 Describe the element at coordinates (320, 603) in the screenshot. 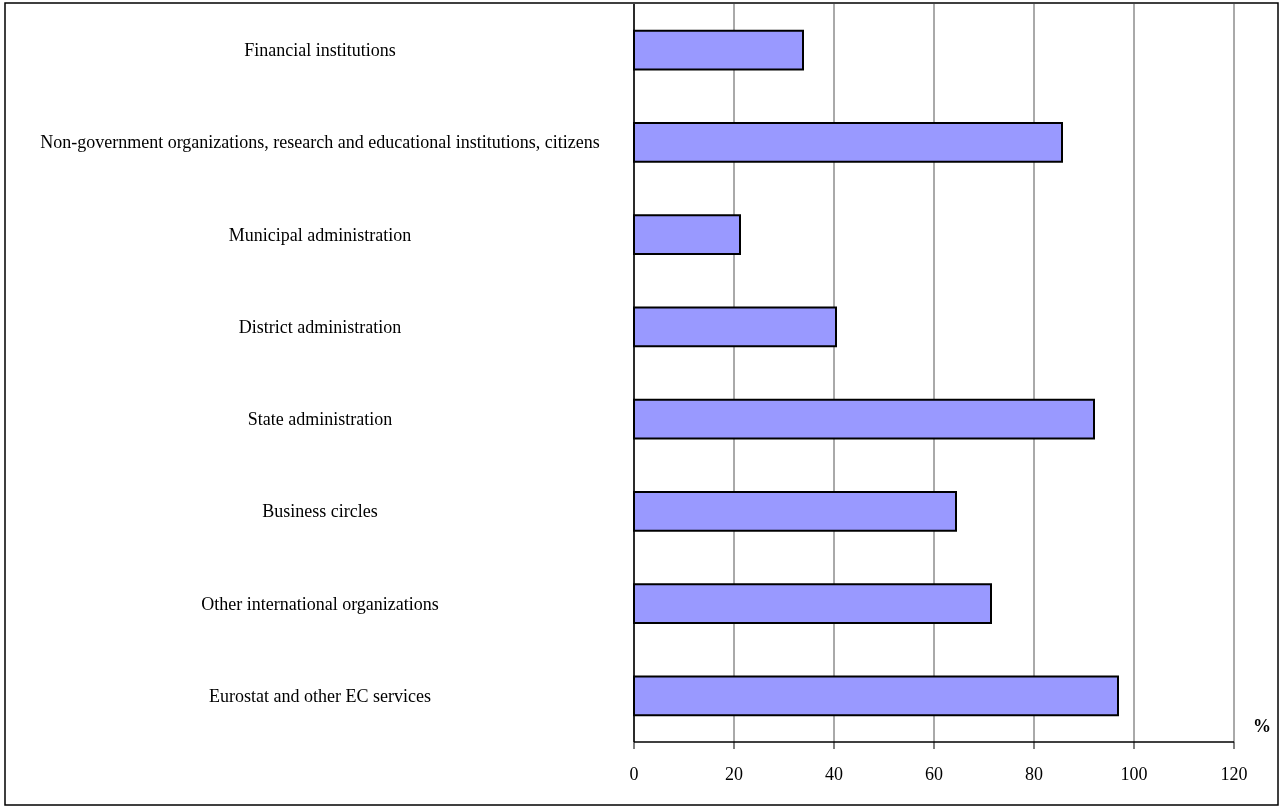

I see `y-tick-label: Other international organizations` at that location.